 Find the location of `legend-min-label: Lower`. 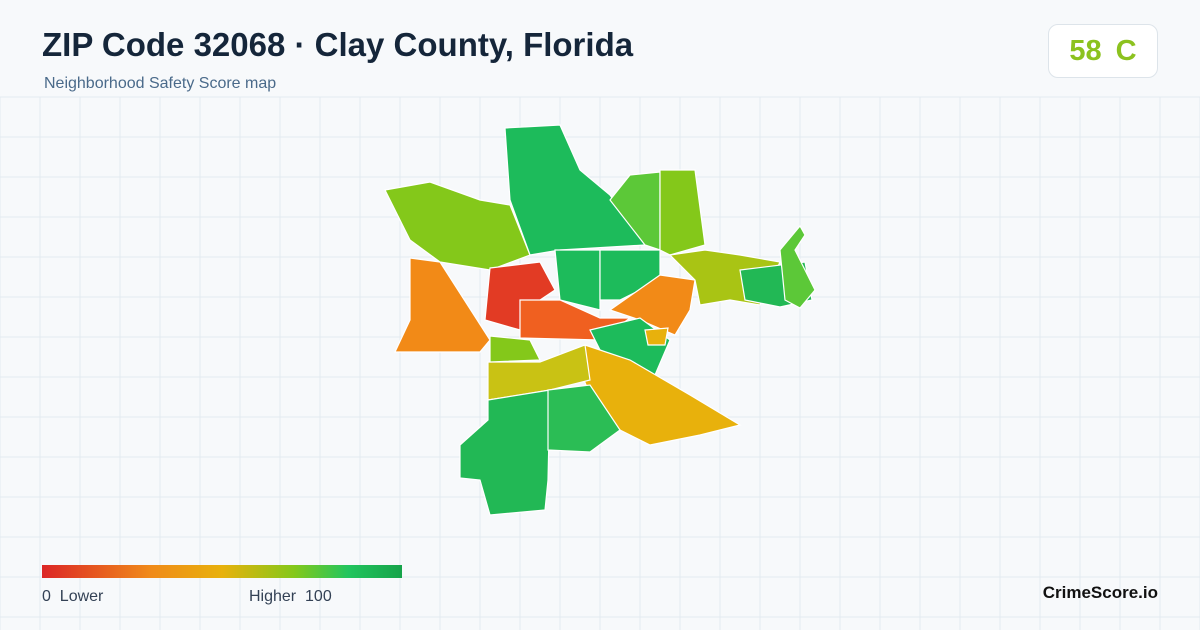

legend-min-label: Lower is located at coordinates (81, 596).